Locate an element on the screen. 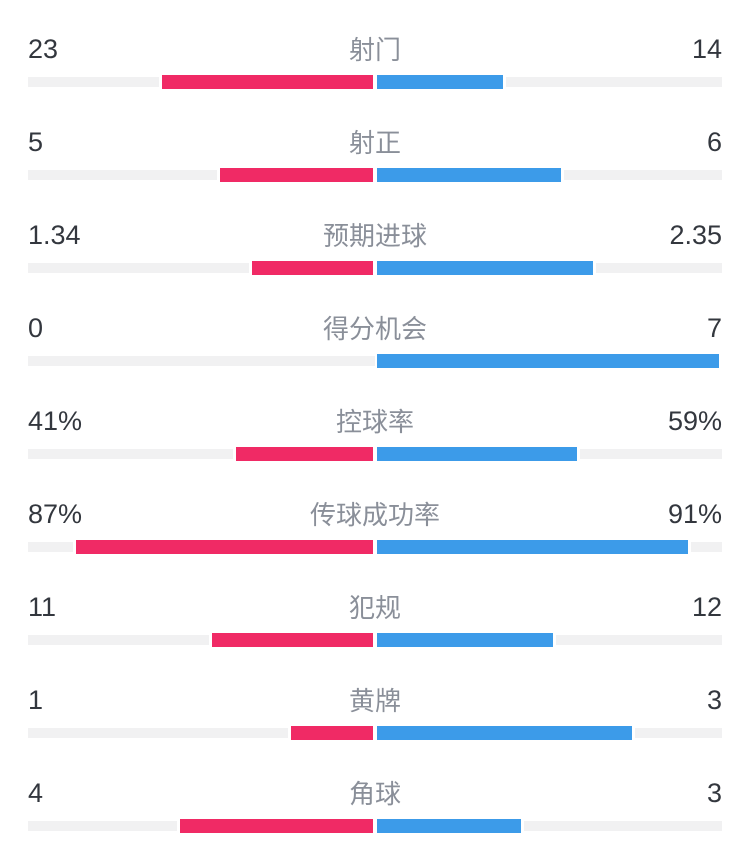 The width and height of the screenshot is (750, 863). home-value: 11 is located at coordinates (42, 607).